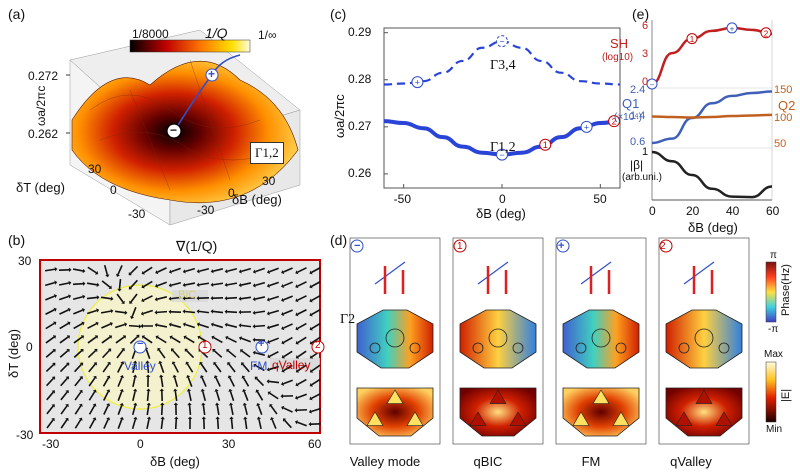 This screenshot has width=800, height=472. I want to click on y-tick-a-m30: -30, so click(206, 210).